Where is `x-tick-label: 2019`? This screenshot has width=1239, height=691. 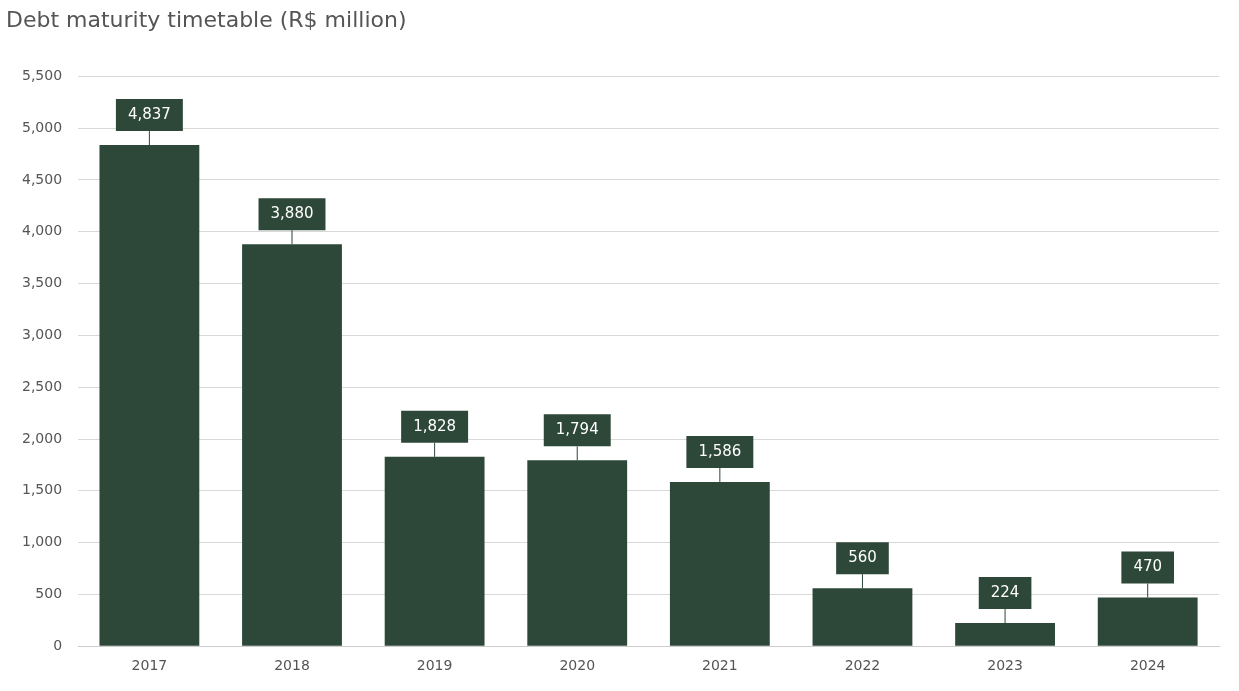 x-tick-label: 2019 is located at coordinates (434, 665).